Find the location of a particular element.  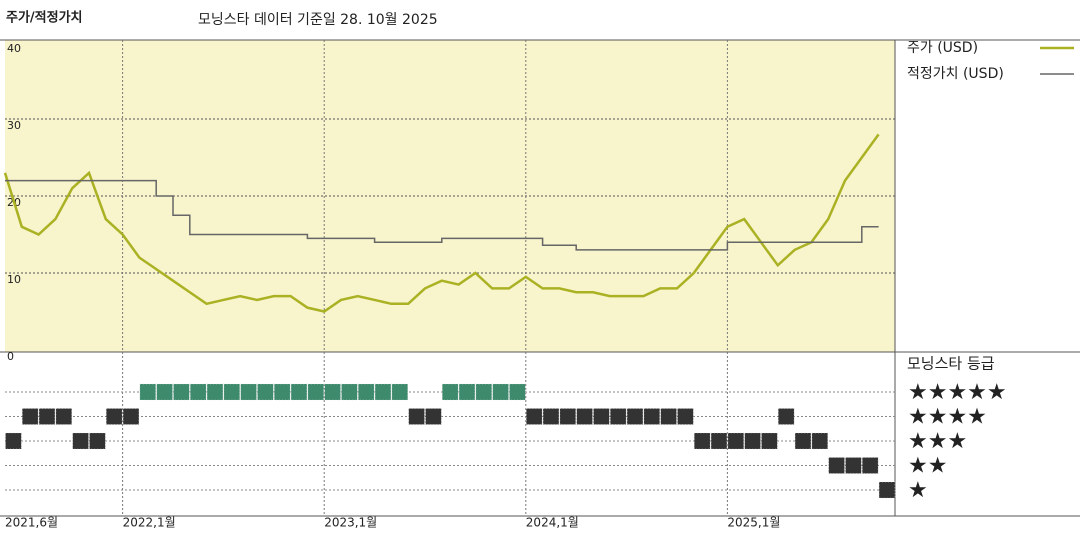

y-tick-label: 10 is located at coordinates (14, 279).